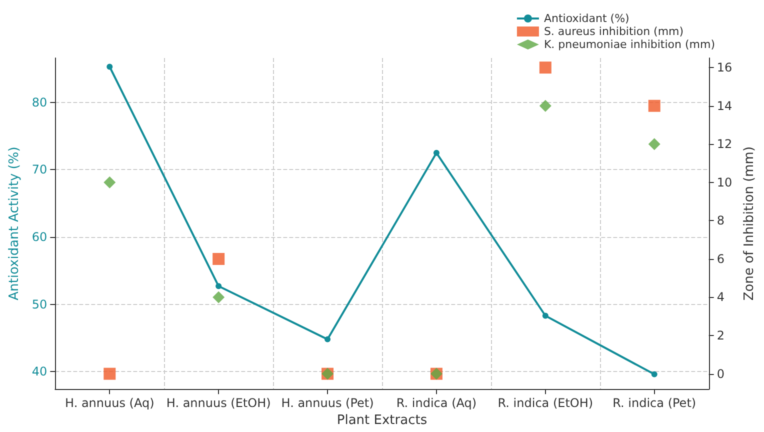 The image size is (764, 432). I want to click on x-tick-label: R. indica (Aq), so click(436, 403).